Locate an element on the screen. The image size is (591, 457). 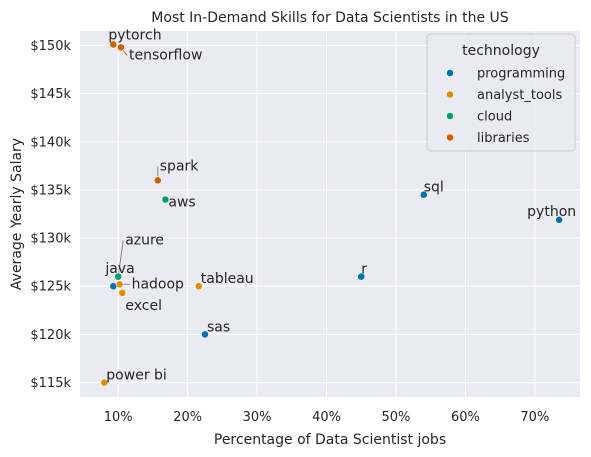
label-r: r is located at coordinates (364, 270).